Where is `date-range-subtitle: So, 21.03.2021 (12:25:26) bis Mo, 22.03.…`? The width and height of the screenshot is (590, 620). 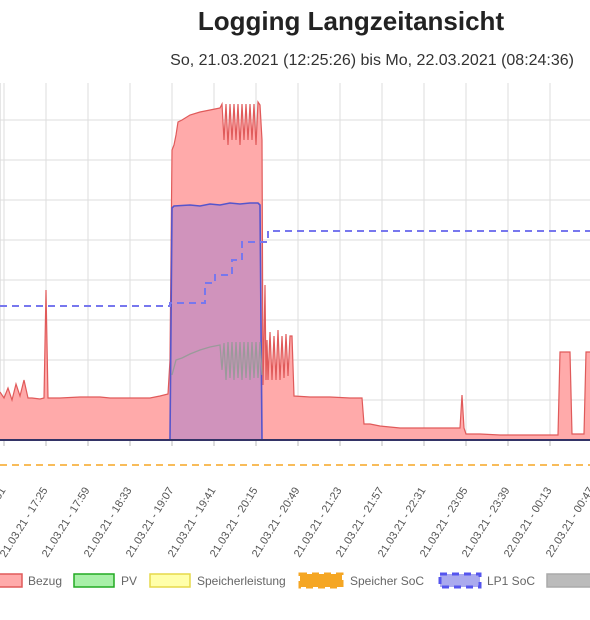
date-range-subtitle: So, 21.03.2021 (12:25:26) bis Mo, 22.03.… is located at coordinates (372, 60).